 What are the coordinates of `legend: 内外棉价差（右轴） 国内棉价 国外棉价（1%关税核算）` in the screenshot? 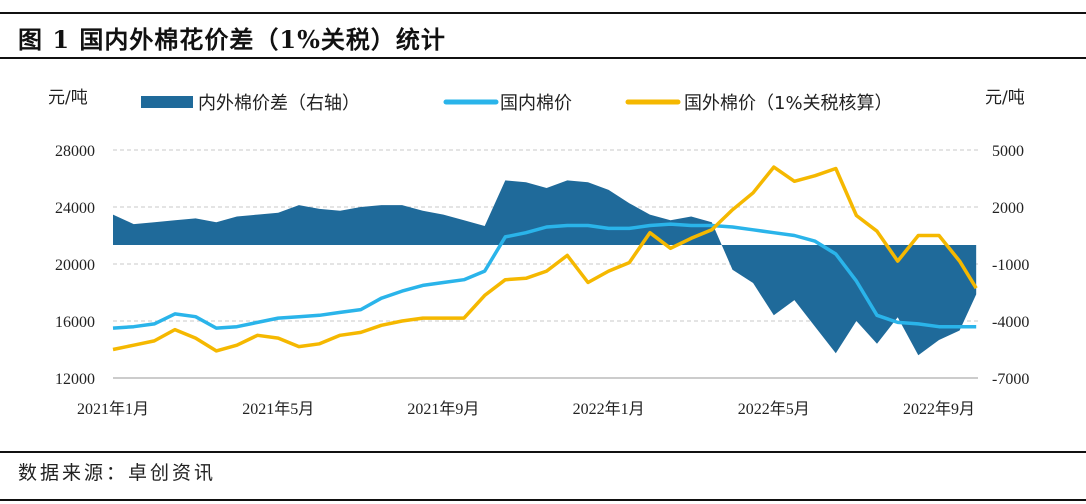 It's located at (517, 103).